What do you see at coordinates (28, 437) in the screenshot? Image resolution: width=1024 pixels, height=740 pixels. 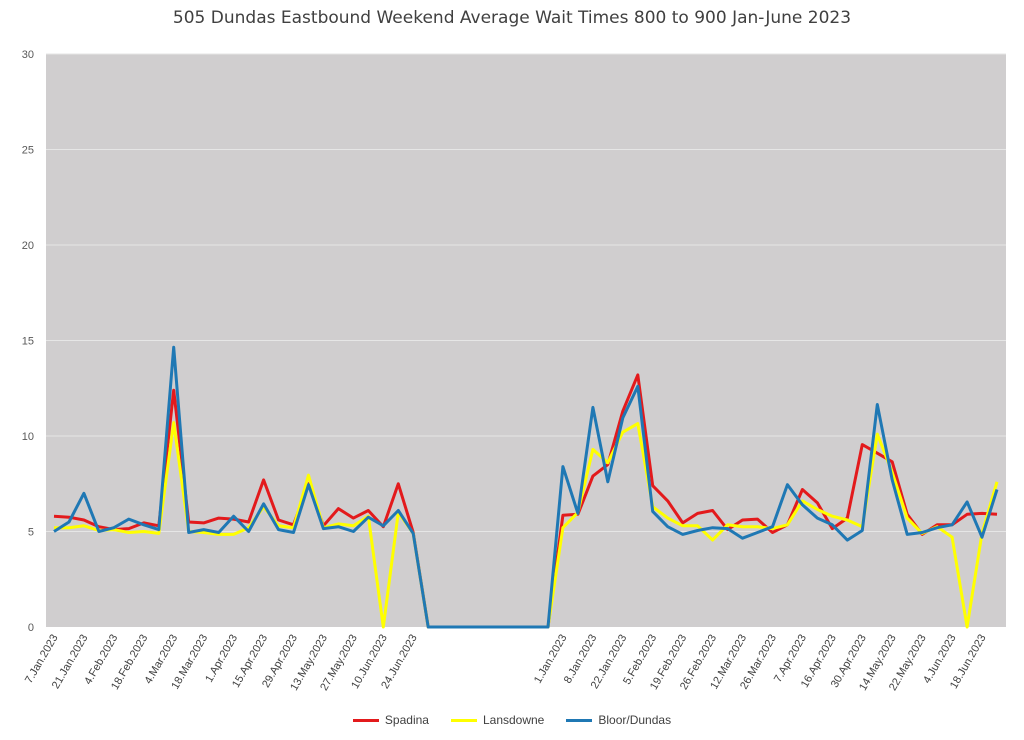 I see `y-tick-label: 10` at bounding box center [28, 437].